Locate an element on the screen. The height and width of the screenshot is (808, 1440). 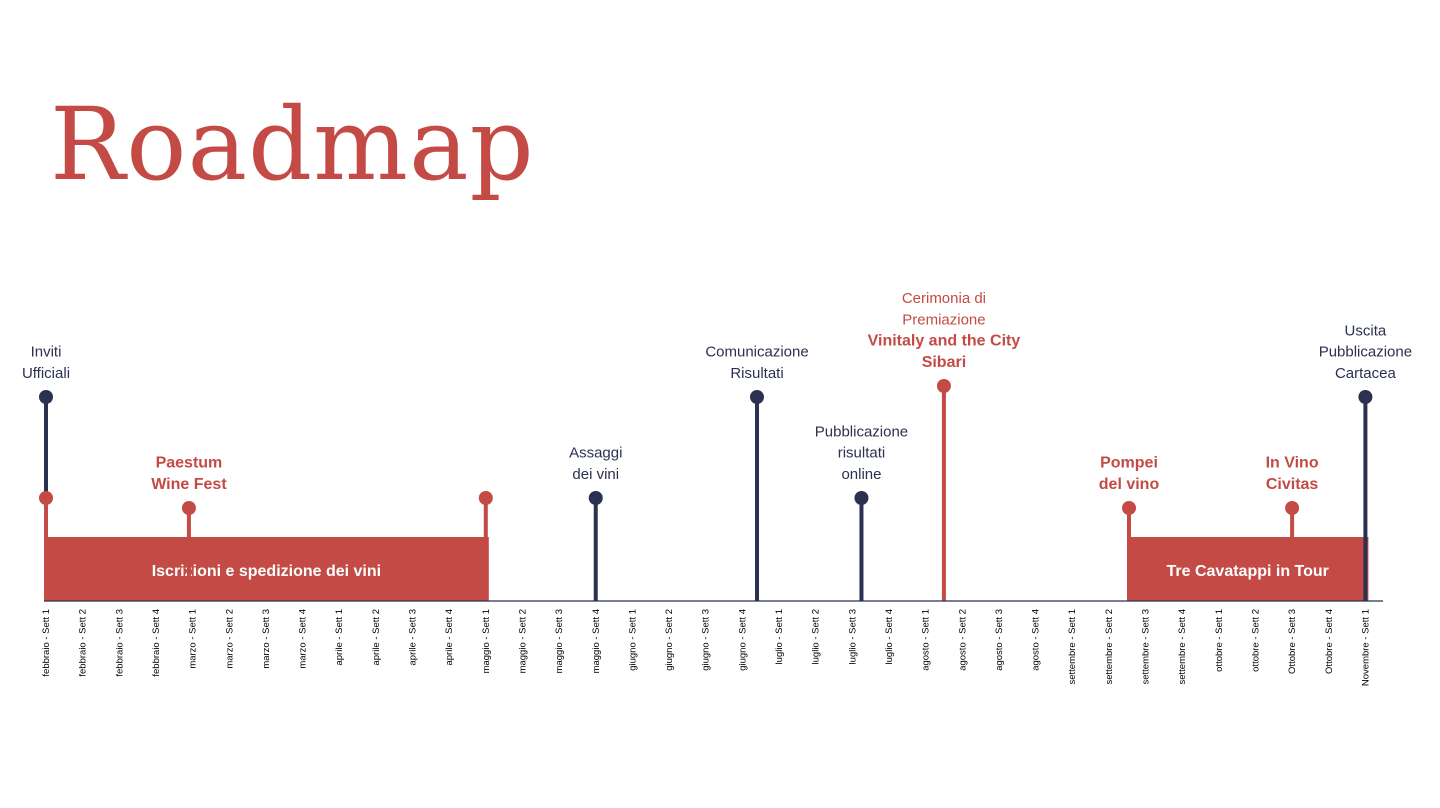
milestone-label: del vino is located at coordinates (1129, 484).